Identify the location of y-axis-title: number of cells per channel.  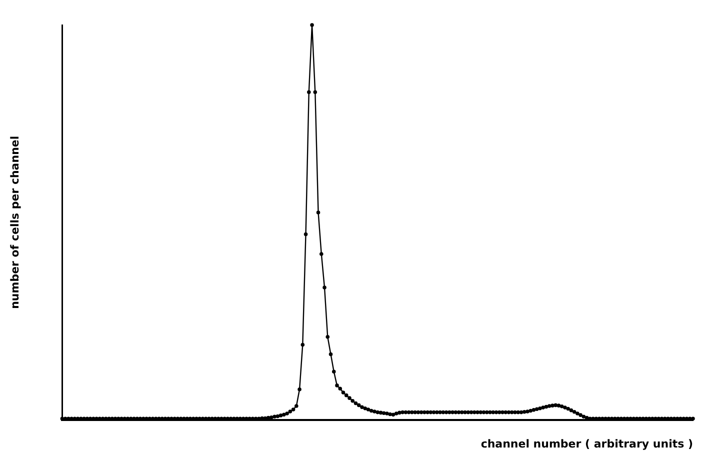
(15, 222).